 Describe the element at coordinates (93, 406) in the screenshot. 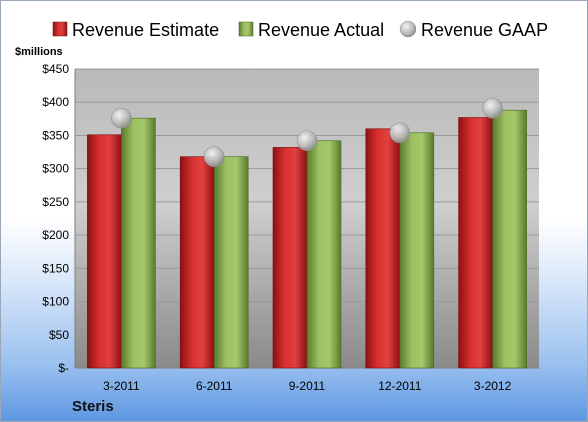

I see `company-name: Steris` at that location.